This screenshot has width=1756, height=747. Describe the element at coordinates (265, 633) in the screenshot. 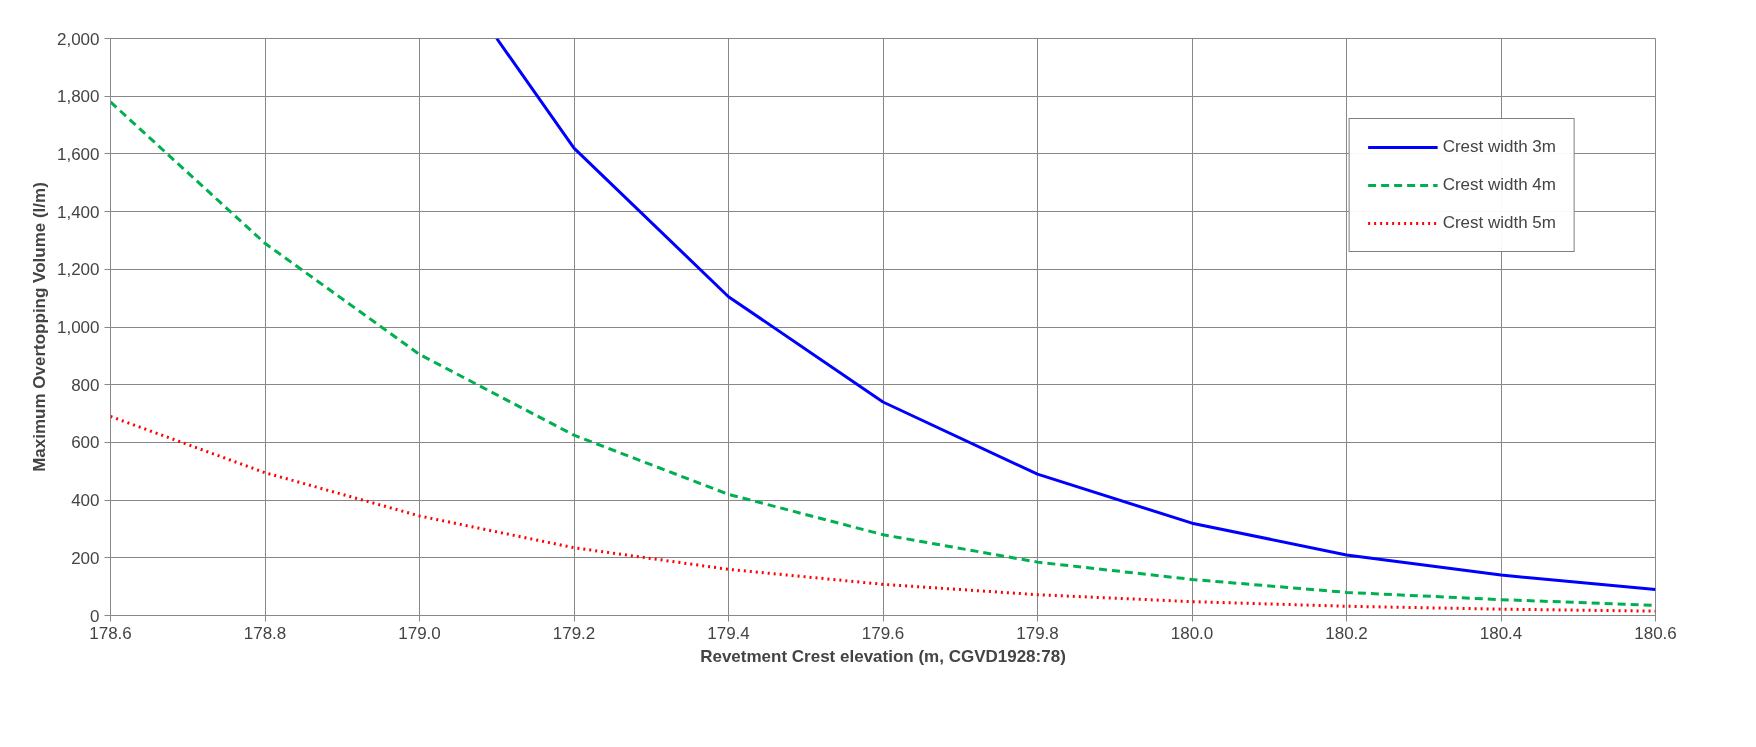

I see `x-tick-label: 178.8` at that location.